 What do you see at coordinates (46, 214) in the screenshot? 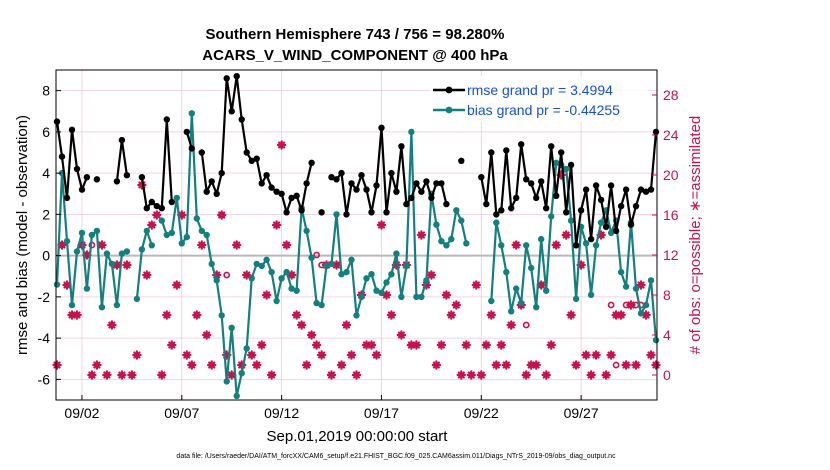
I see `y-tick-label: 2` at bounding box center [46, 214].